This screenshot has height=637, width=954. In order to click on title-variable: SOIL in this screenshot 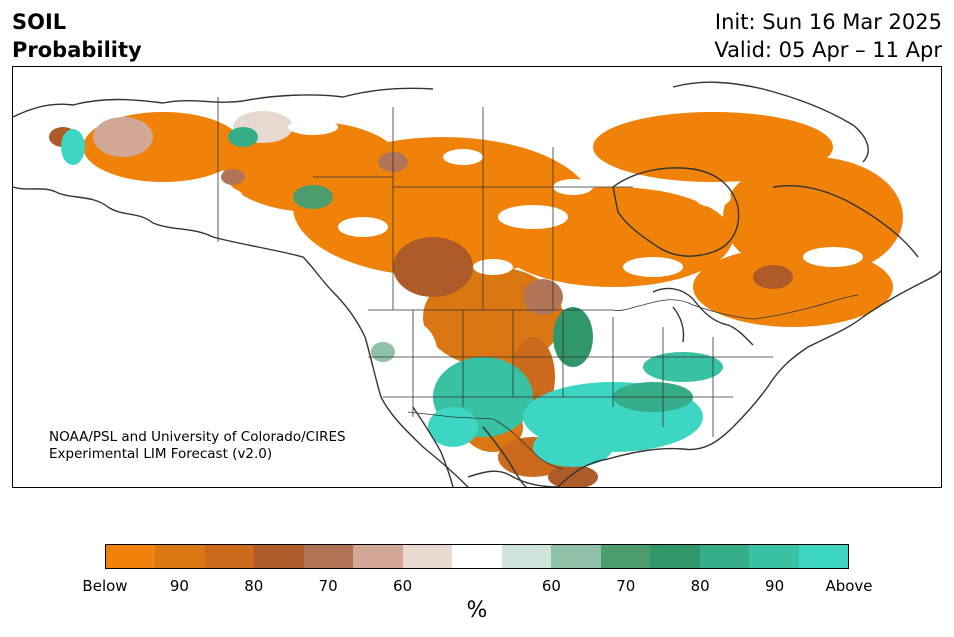, I will do `click(39, 22)`.